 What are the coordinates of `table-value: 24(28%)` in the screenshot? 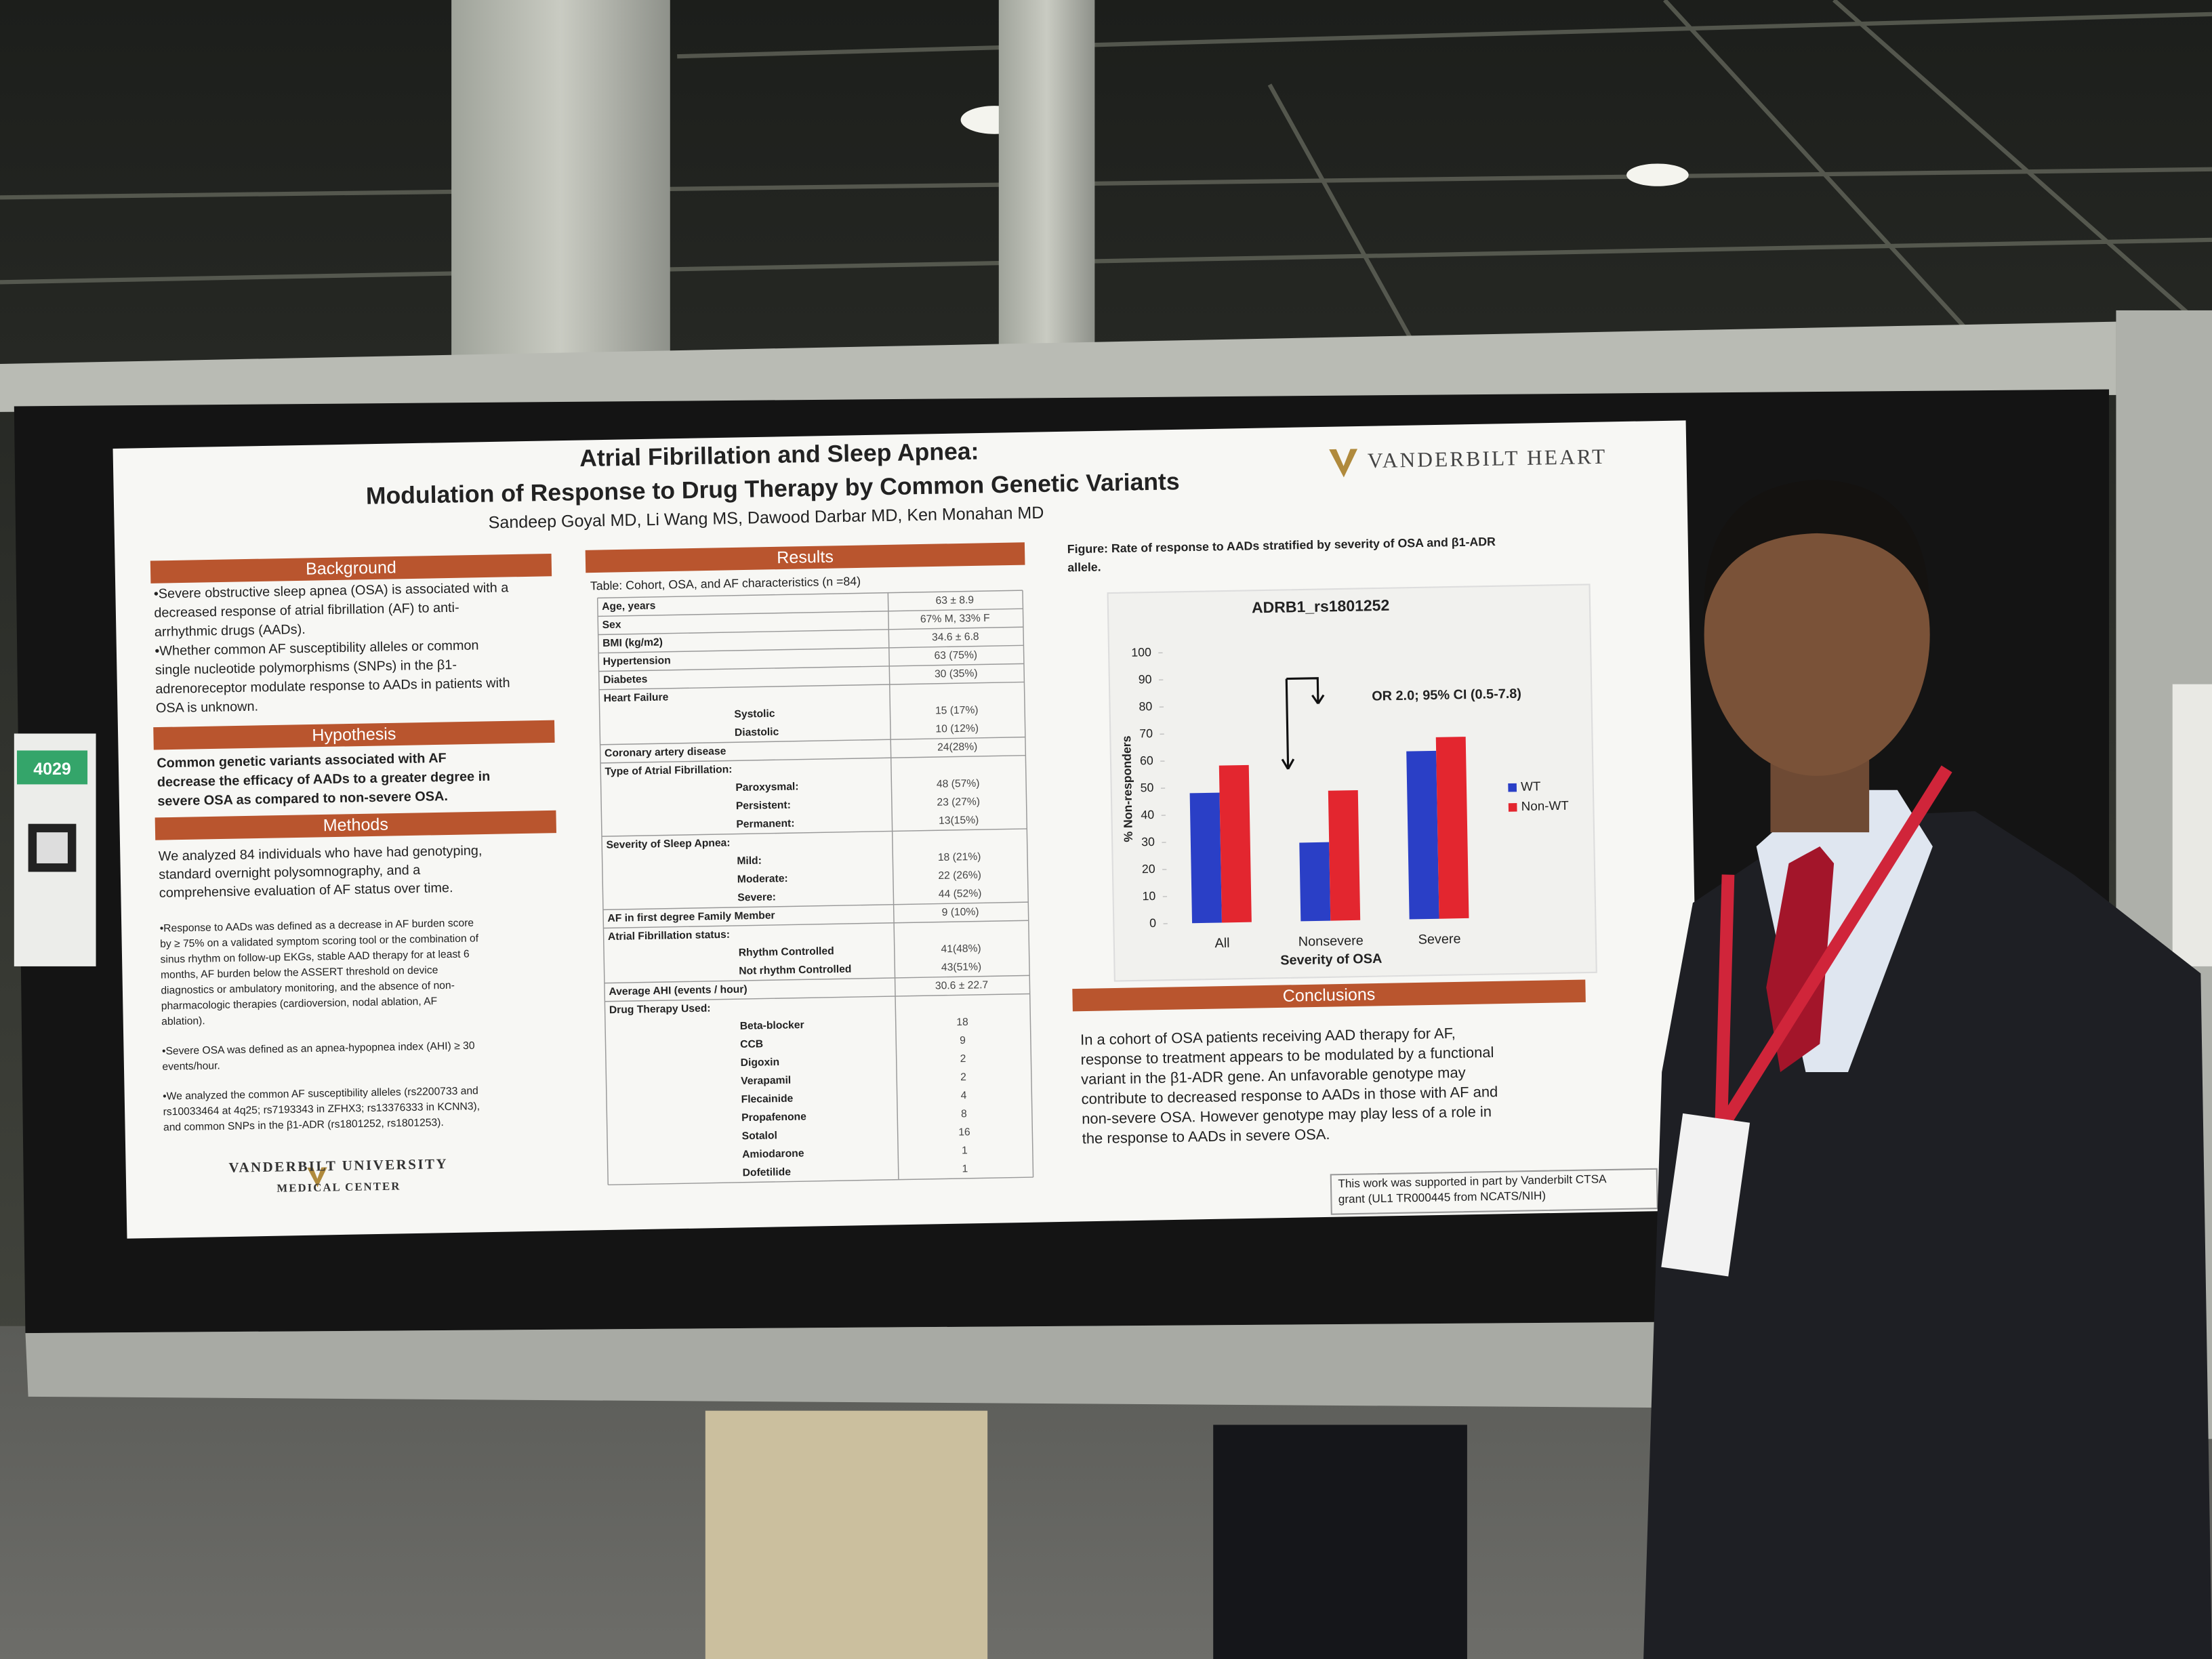 It's located at (957, 747).